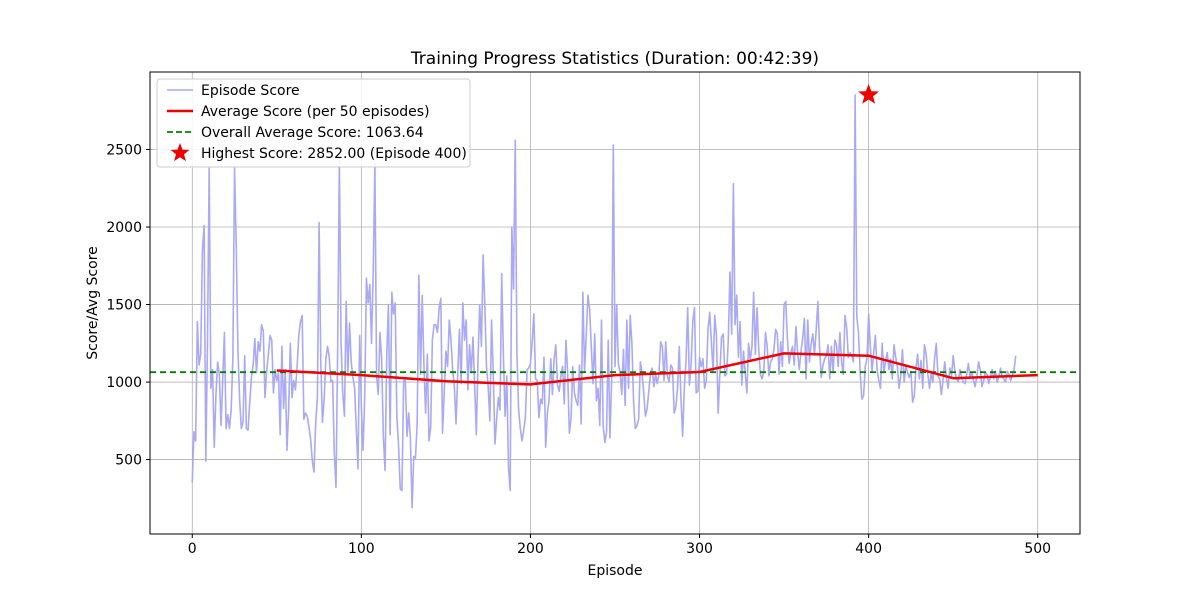 This screenshot has height=604, width=1200. What do you see at coordinates (124, 383) in the screenshot?
I see `y-tick-label: 1000` at bounding box center [124, 383].